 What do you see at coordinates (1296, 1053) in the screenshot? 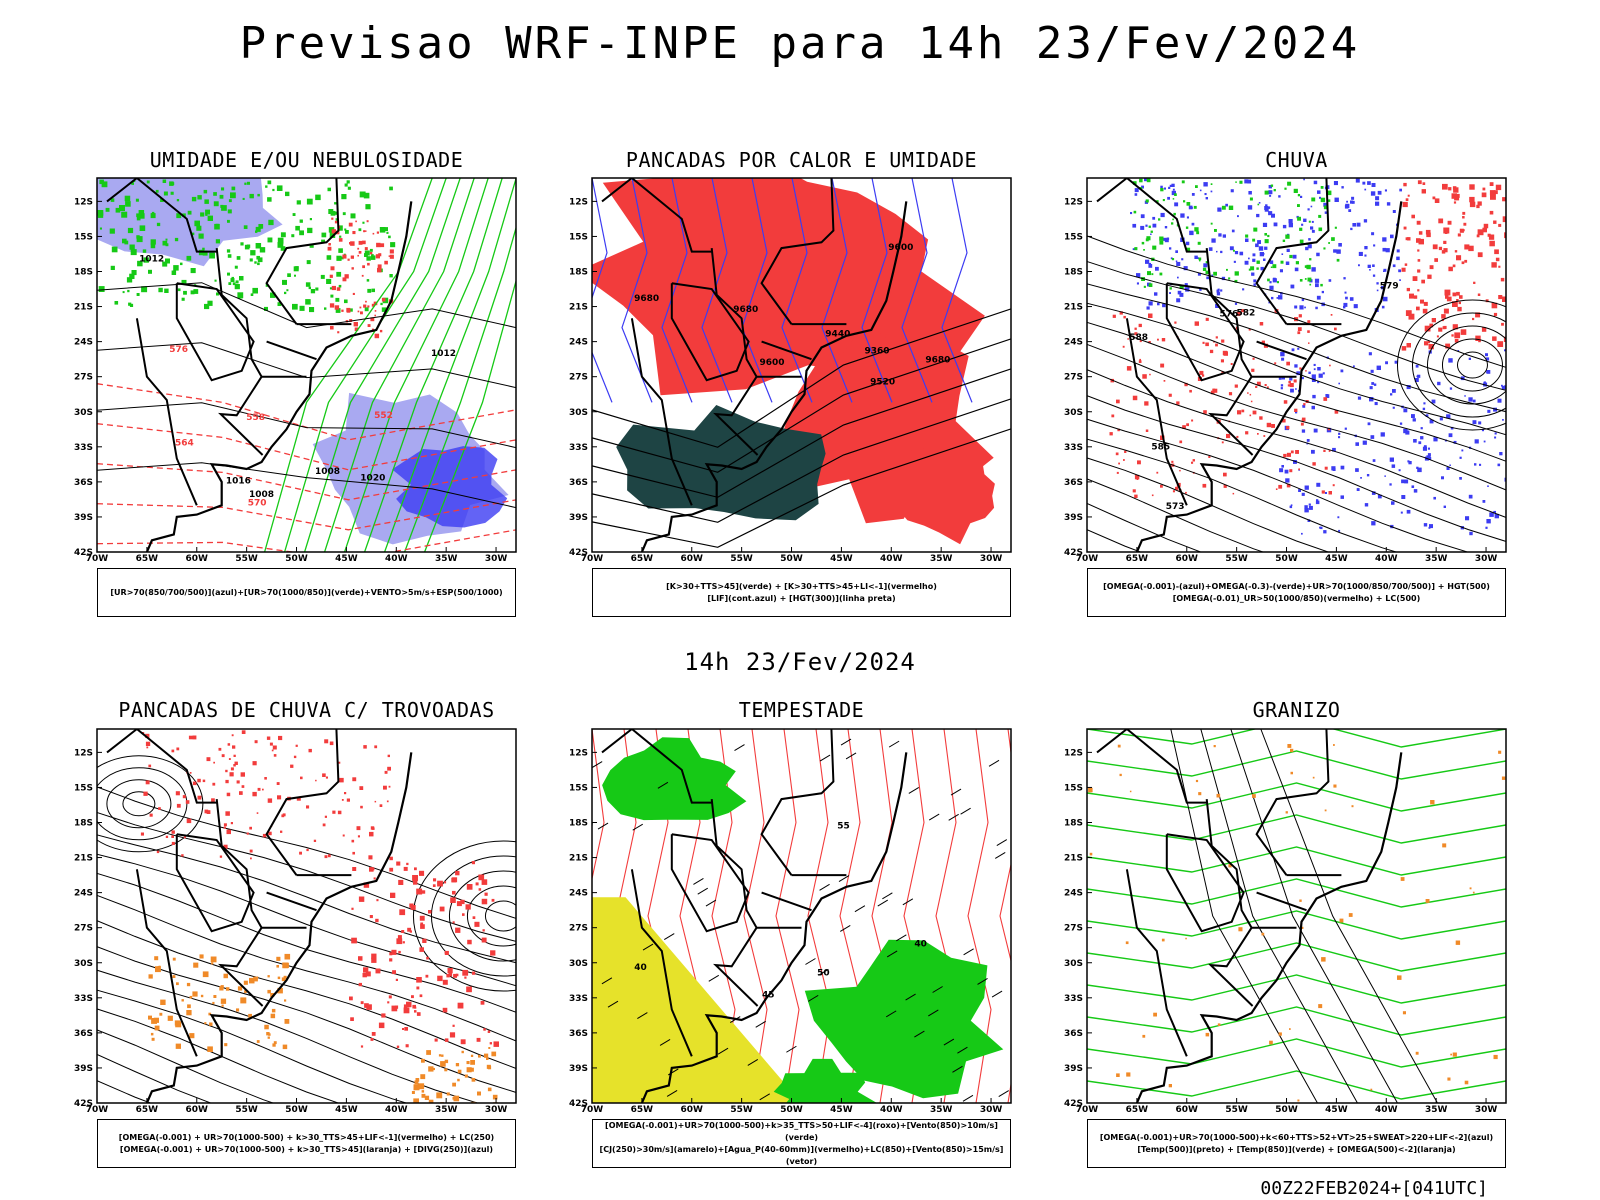
I see `temp850-contour` at bounding box center [1296, 1053].